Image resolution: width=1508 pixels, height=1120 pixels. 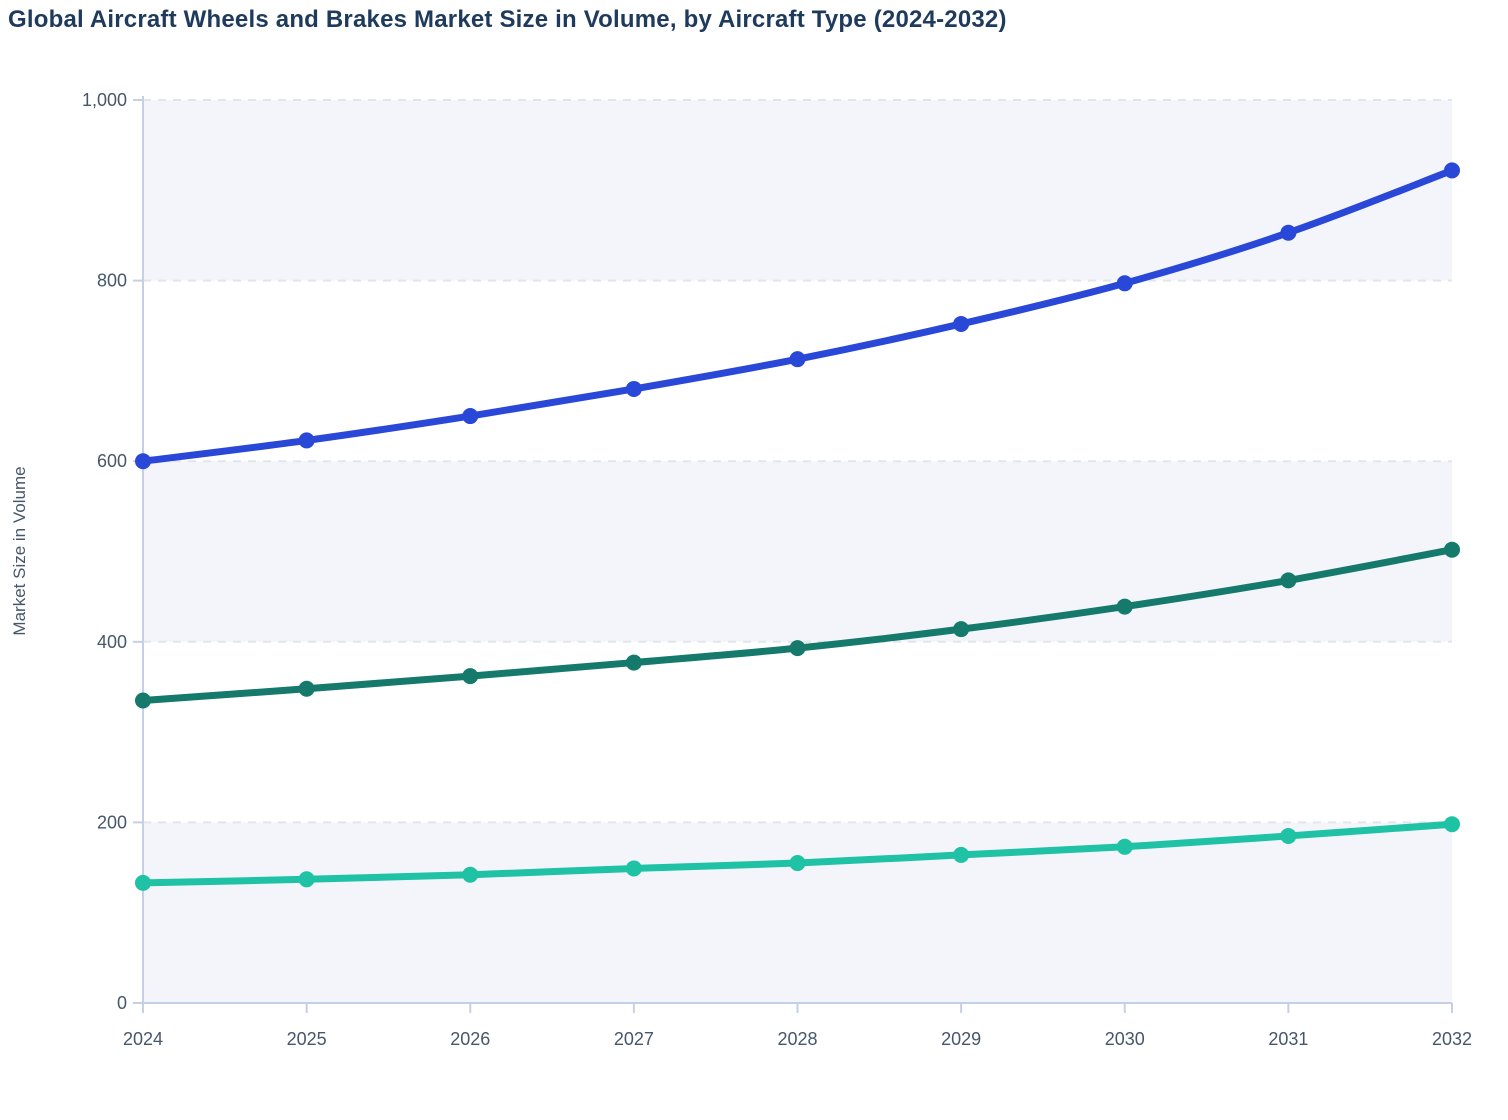 I want to click on x-tick-label: 2029, so click(x=961, y=1039).